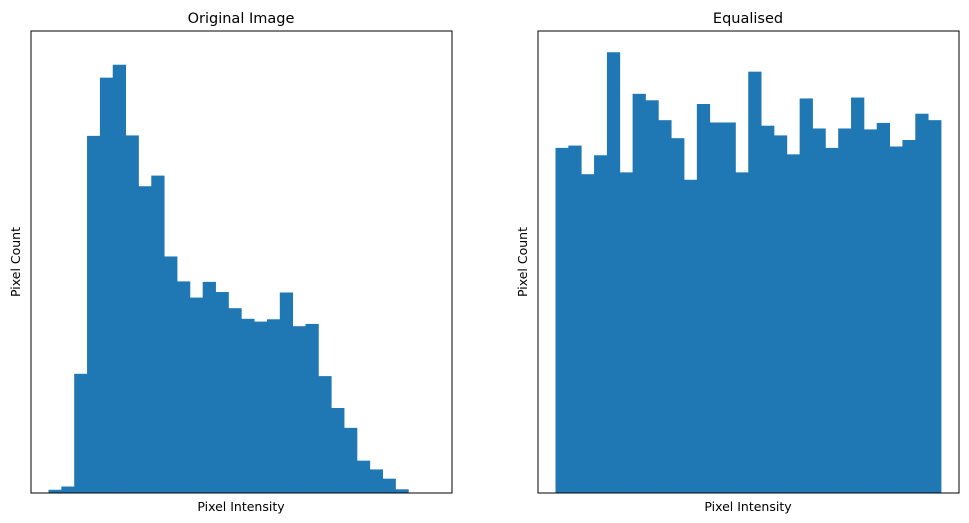 The width and height of the screenshot is (969, 523). What do you see at coordinates (748, 19) in the screenshot?
I see `chart-title: Equalised` at bounding box center [748, 19].